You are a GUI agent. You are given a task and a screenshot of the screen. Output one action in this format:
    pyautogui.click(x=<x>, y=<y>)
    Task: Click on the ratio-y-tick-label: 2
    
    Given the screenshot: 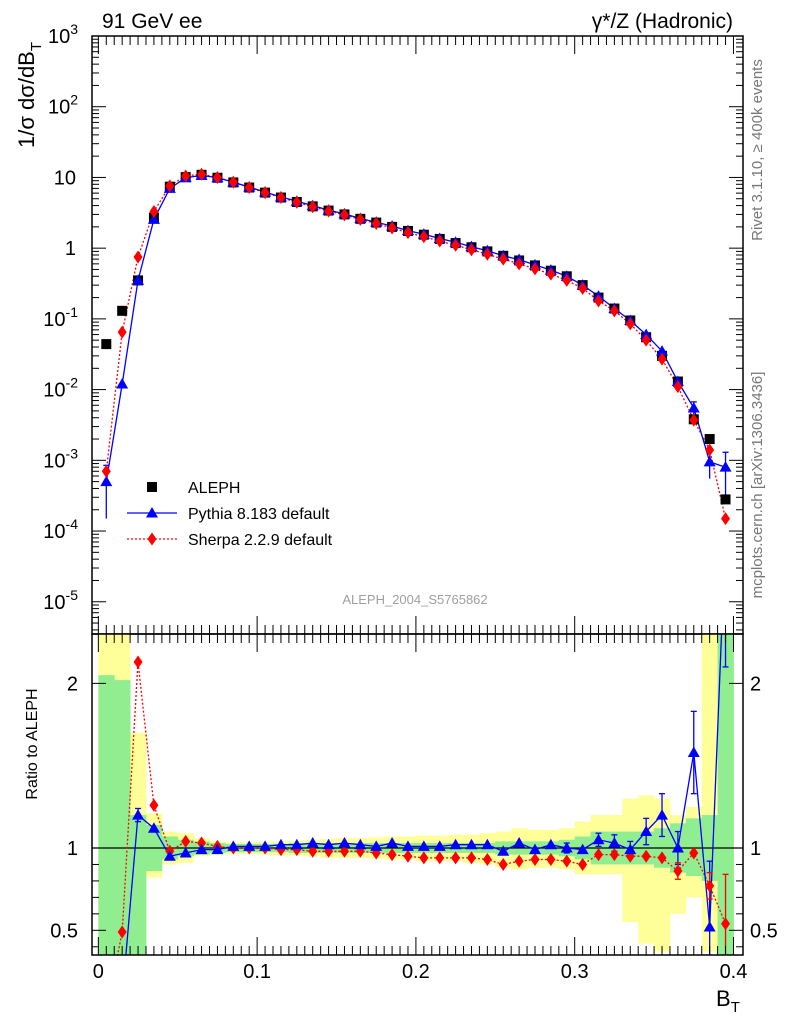 What is the action you would take?
    pyautogui.click(x=72, y=684)
    